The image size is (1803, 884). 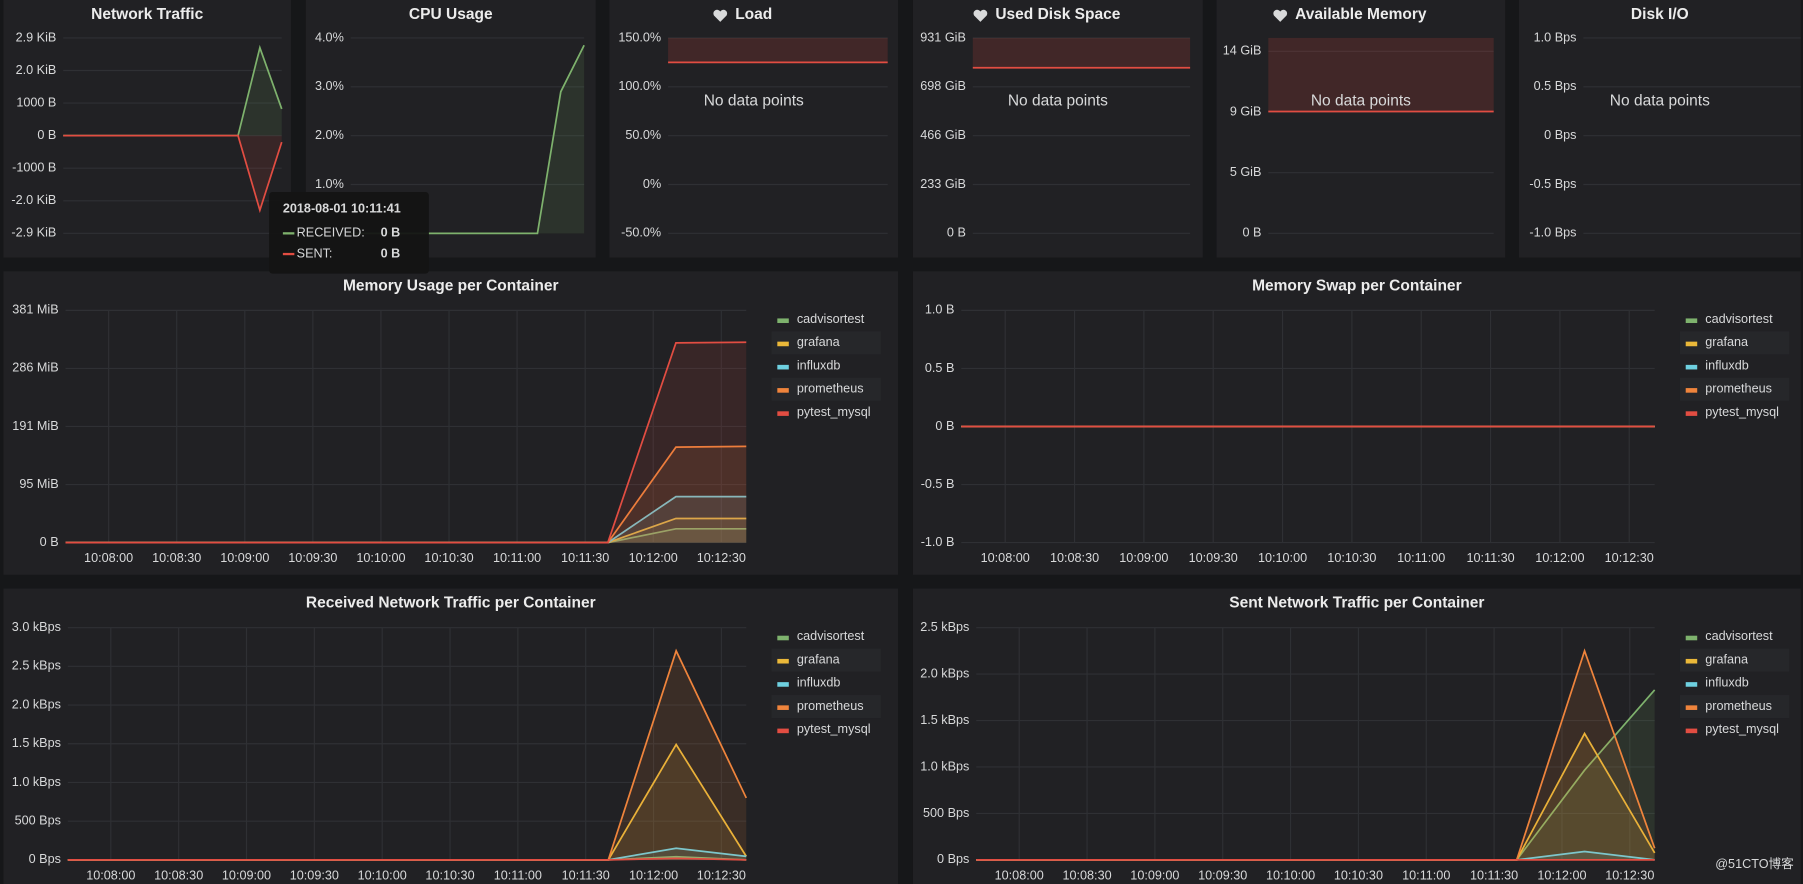 I want to click on tooltip-box, so click(x=349, y=232).